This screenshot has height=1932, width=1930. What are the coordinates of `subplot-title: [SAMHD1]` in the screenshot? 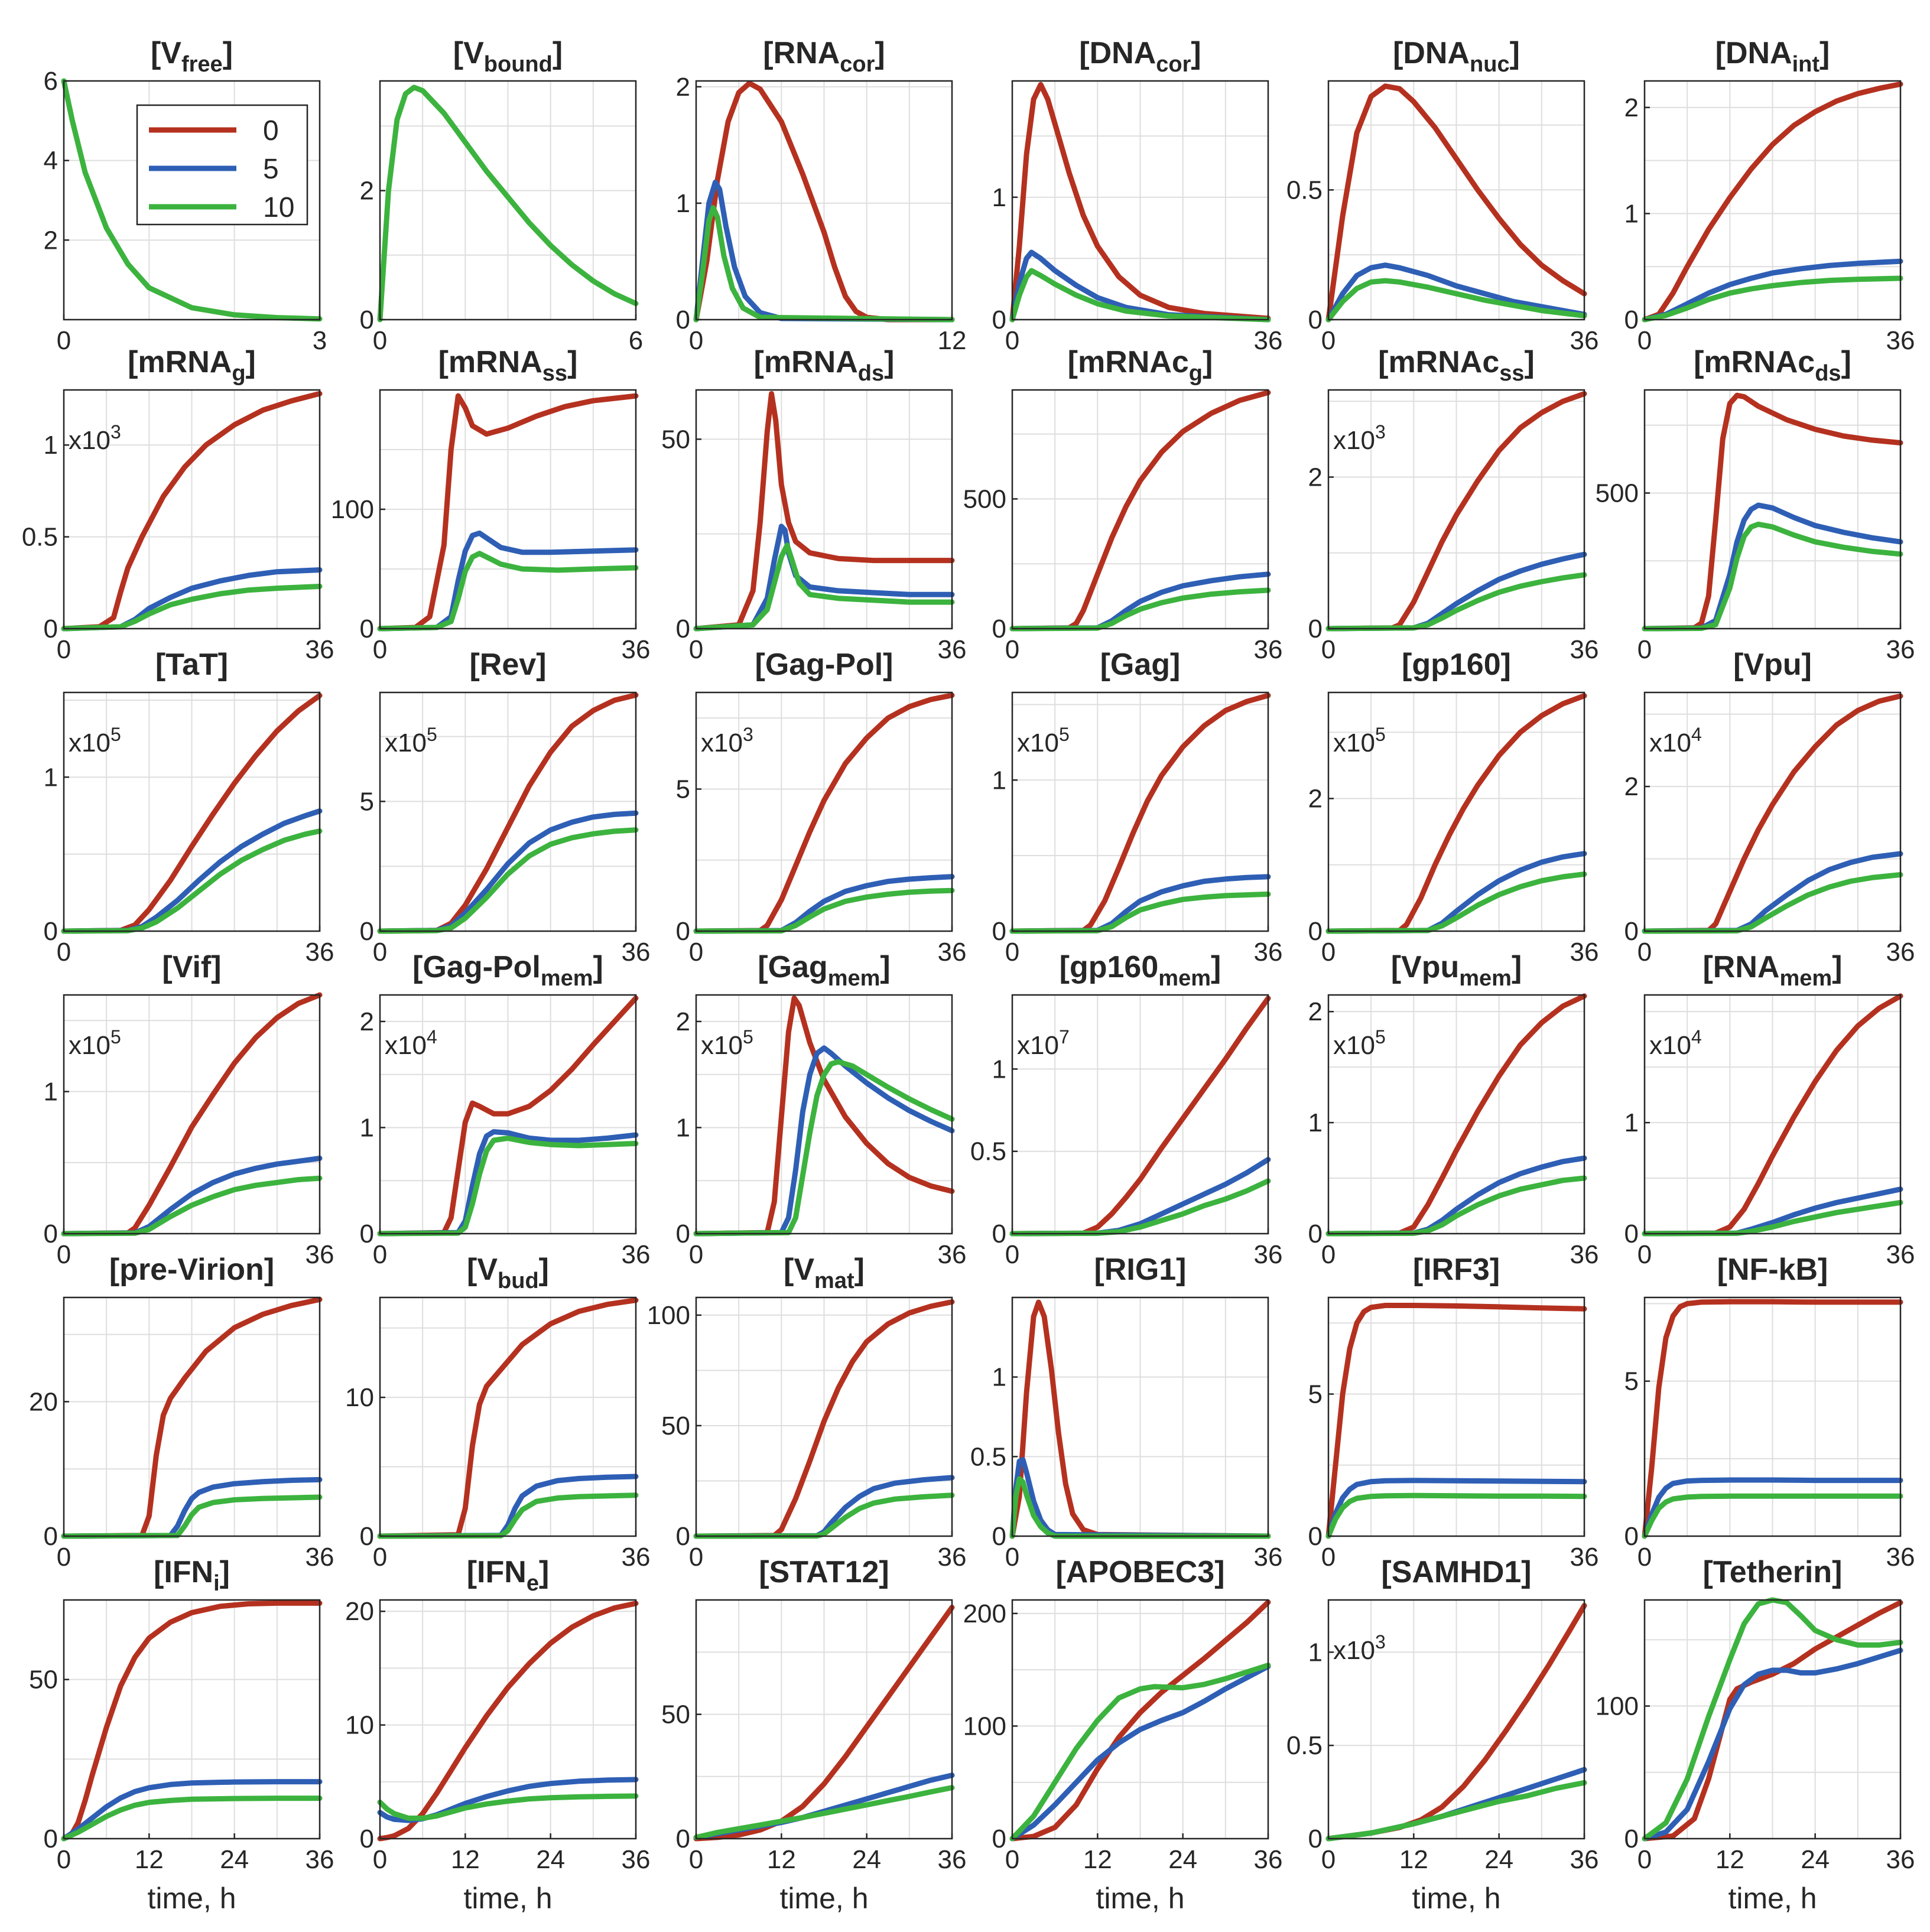 It's located at (1456, 1572).